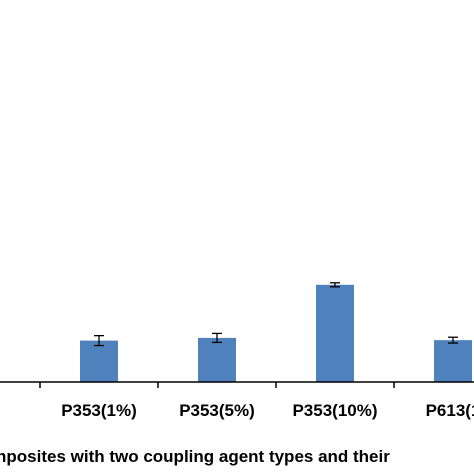 The image size is (474, 474). Describe the element at coordinates (267, 410) in the screenshot. I see `x-tick-labels-layer: PPP353(1%)P353(5%)P353(10%)P613(1` at that location.